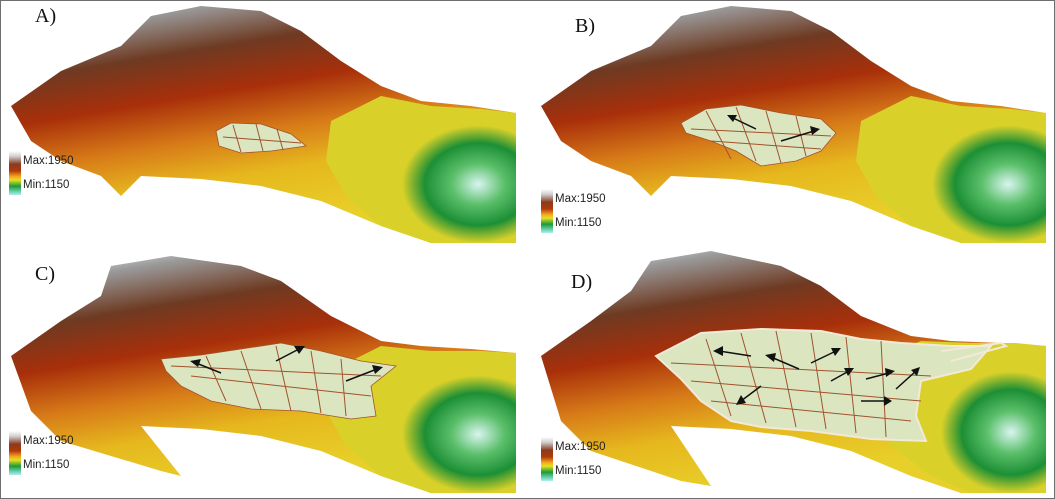  What do you see at coordinates (69, 173) in the screenshot?
I see `elevation-legend-a: Max:1950 Min:1150` at bounding box center [69, 173].